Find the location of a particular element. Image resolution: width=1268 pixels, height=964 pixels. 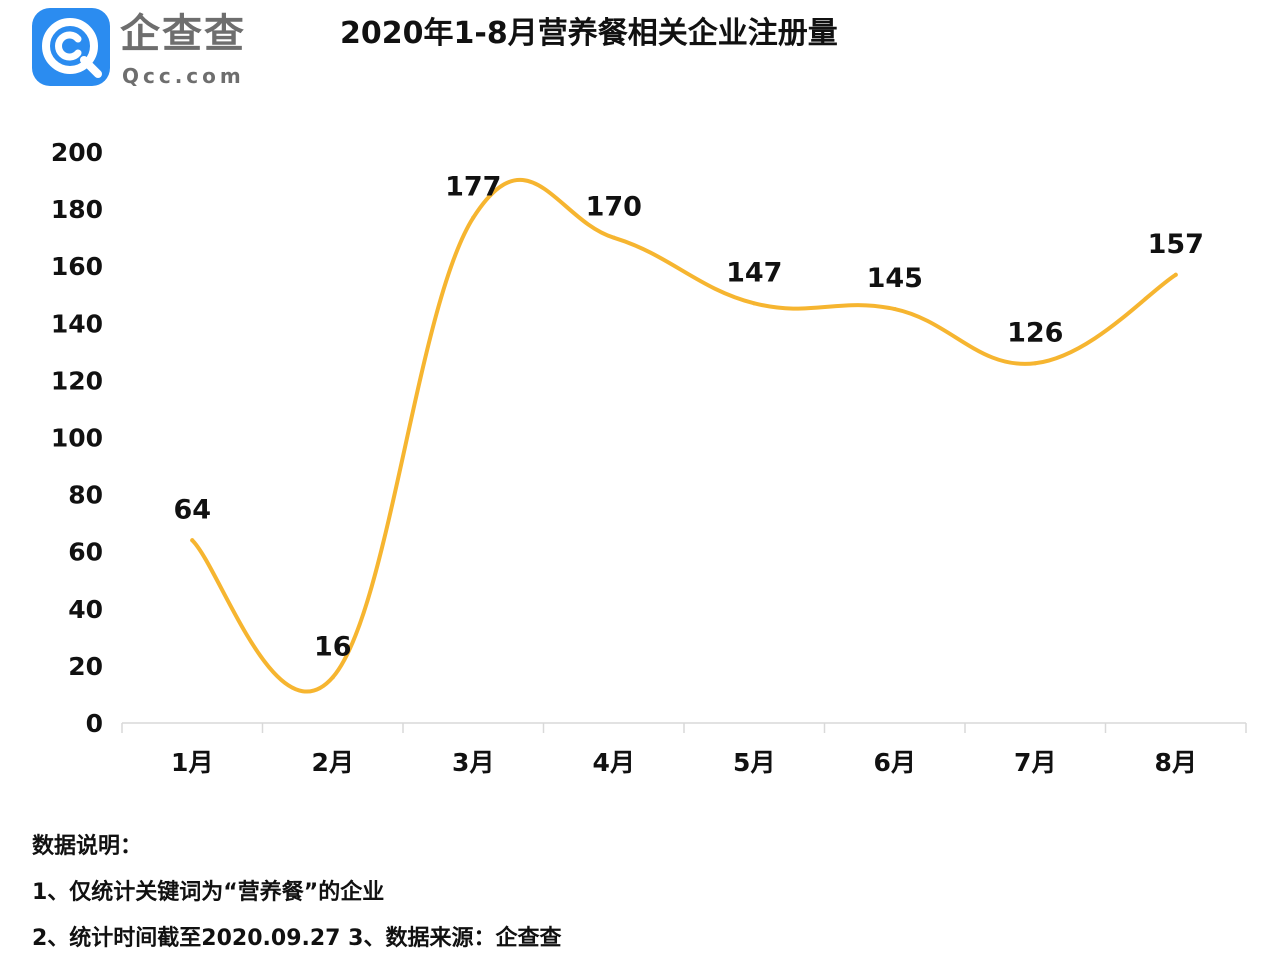

logo: 企查查 Qcc.com is located at coordinates (152, 50).